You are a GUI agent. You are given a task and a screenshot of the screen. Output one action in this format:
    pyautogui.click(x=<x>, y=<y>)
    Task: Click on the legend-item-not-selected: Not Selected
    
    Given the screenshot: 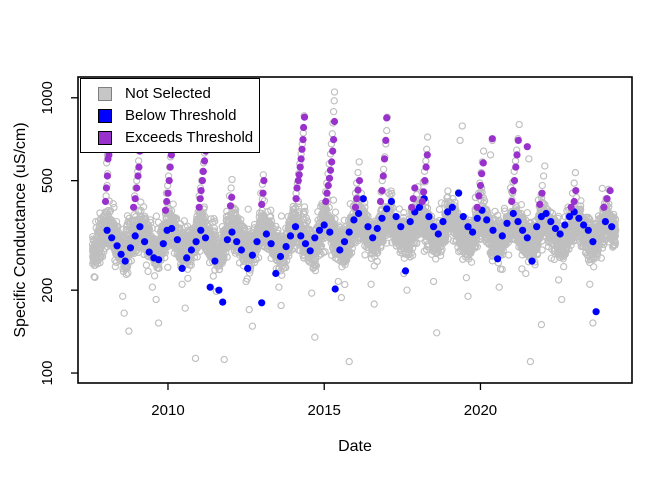 What is the action you would take?
    pyautogui.click(x=170, y=94)
    